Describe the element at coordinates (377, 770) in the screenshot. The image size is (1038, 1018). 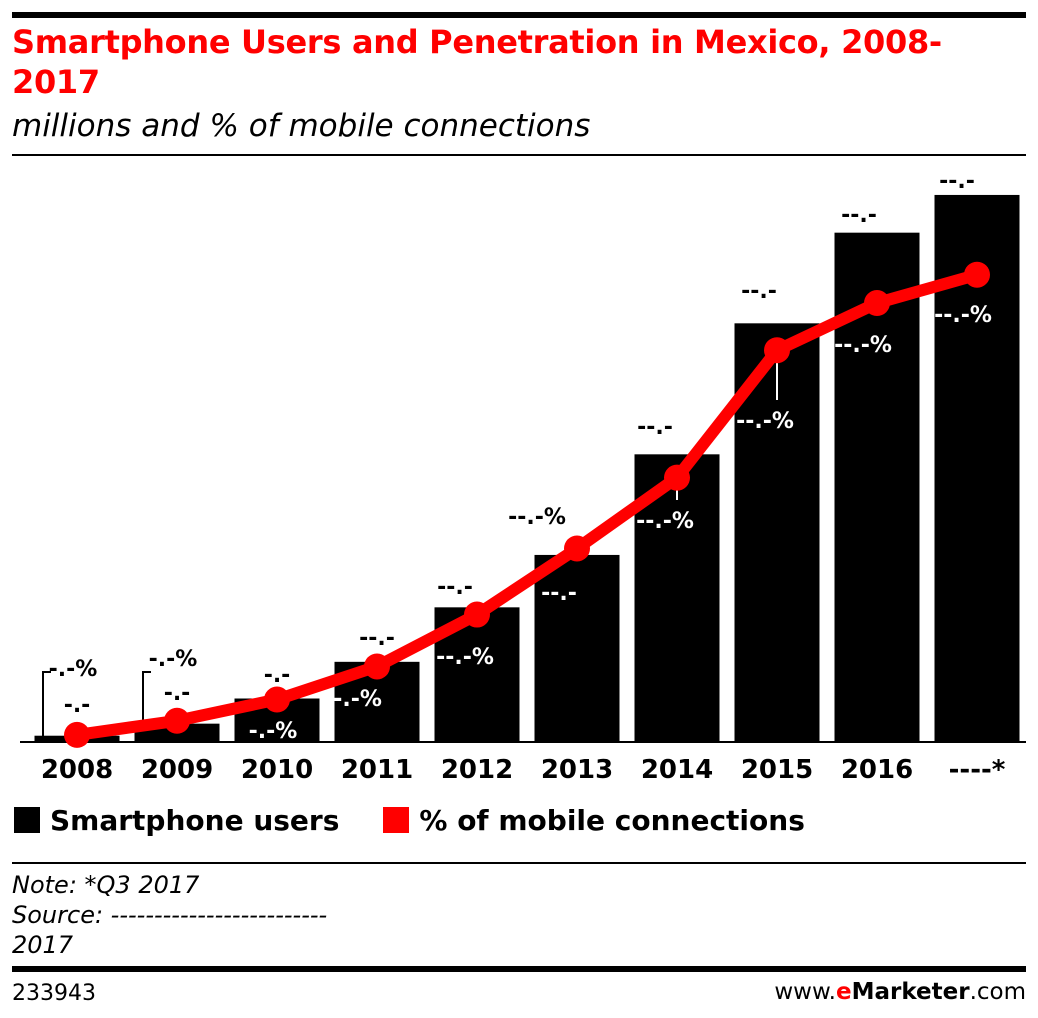
I see `x-tick-label-3: 2011` at that location.